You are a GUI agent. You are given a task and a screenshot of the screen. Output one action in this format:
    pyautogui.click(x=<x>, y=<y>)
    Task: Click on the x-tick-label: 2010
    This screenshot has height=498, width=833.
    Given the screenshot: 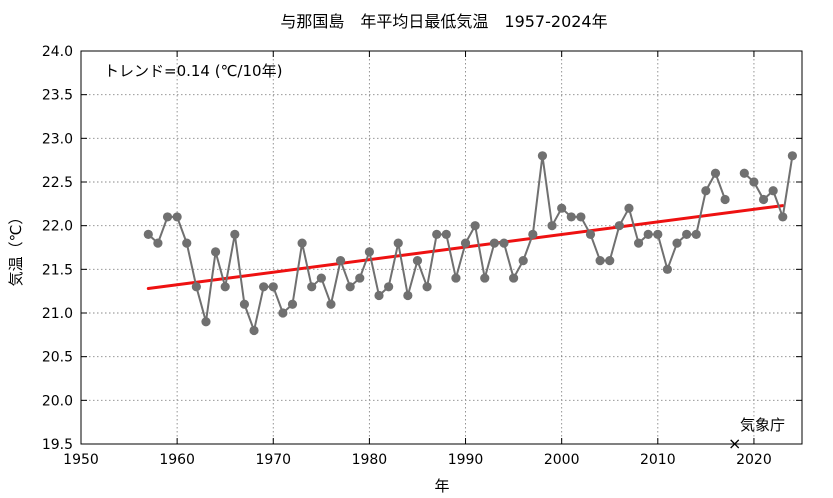 What is the action you would take?
    pyautogui.click(x=658, y=460)
    